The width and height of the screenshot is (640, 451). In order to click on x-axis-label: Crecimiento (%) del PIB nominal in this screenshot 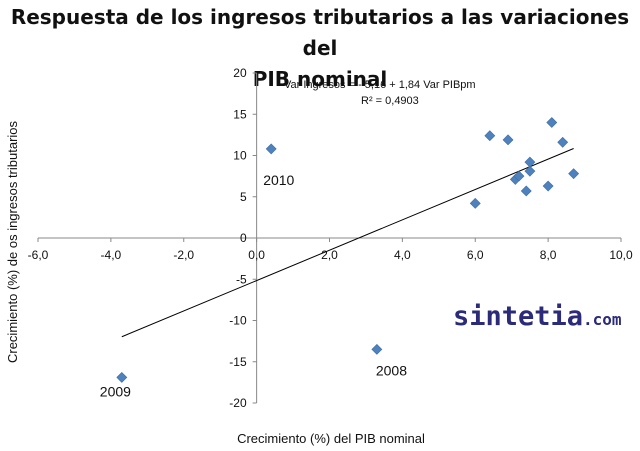, I will do `click(331, 438)`.